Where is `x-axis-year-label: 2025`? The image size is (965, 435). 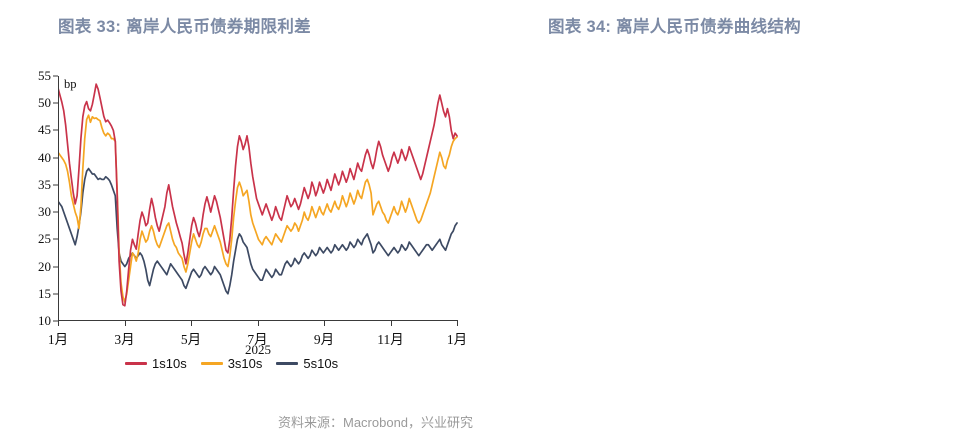 x-axis-year-label: 2025 is located at coordinates (258, 349).